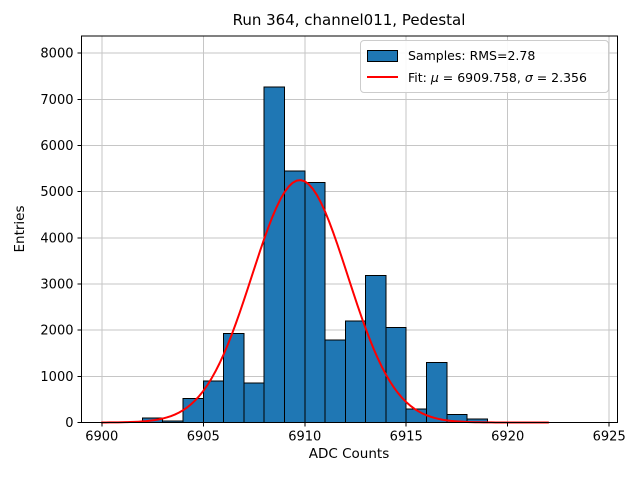  What do you see at coordinates (69, 423) in the screenshot?
I see `y-tick-label: 0` at bounding box center [69, 423].